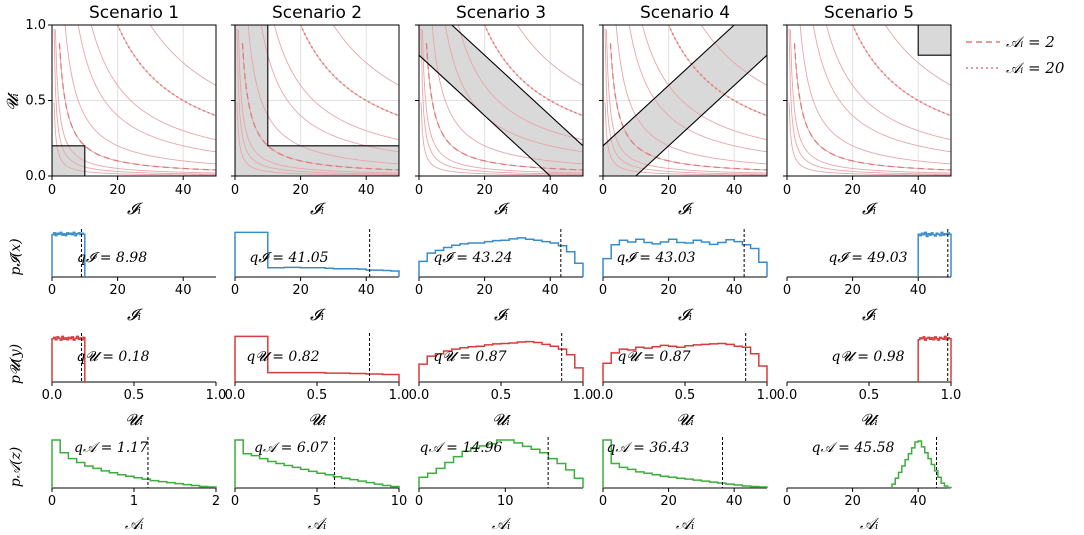 The height and width of the screenshot is (535, 1084). What do you see at coordinates (502, 314) in the screenshot?
I see `row2-xlabel: 𝓘ᵢ` at bounding box center [502, 314].